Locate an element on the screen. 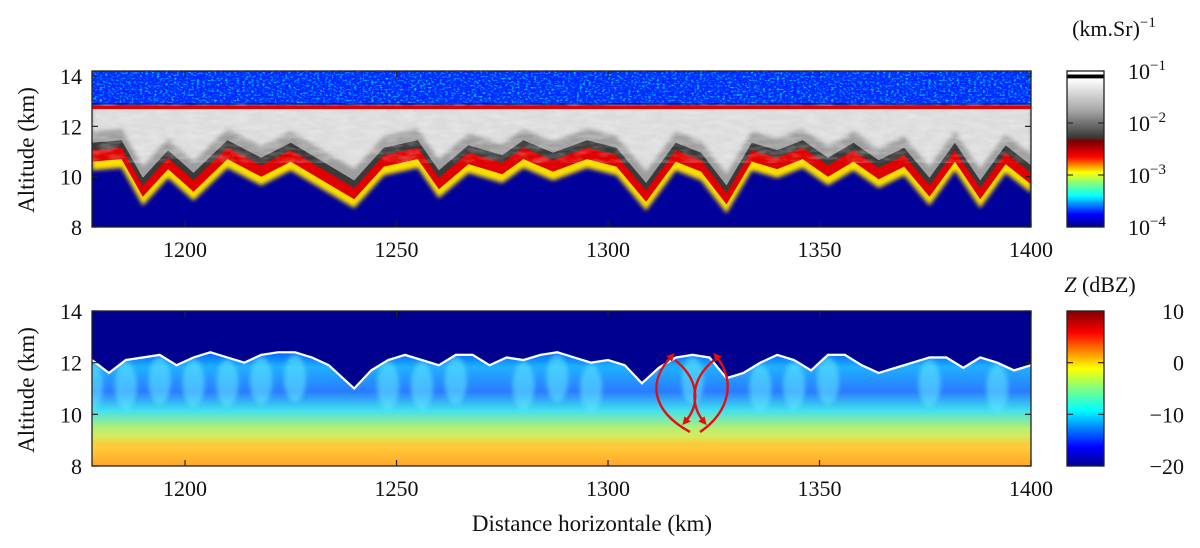 This screenshot has width=1200, height=548. bottom-colorbar-tick-label: −20 is located at coordinates (1167, 466).